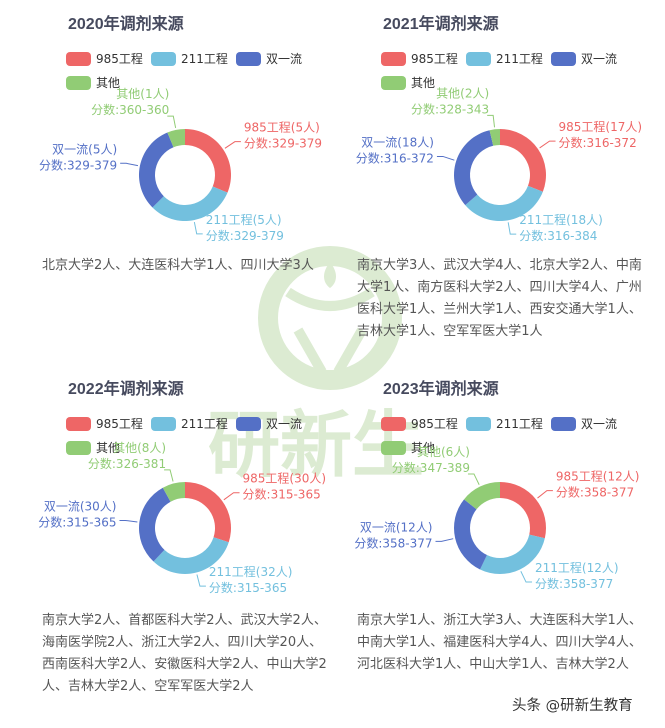  I want to click on slice-label-syl: 双一流(12人), so click(396, 527).